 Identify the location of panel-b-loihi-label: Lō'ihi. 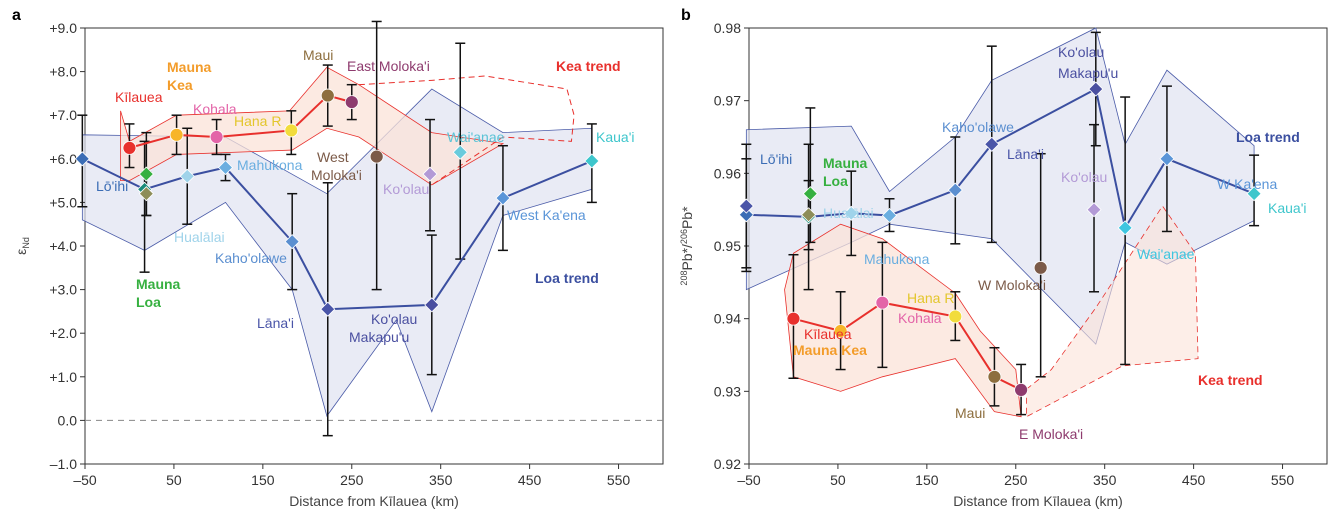
(776, 159).